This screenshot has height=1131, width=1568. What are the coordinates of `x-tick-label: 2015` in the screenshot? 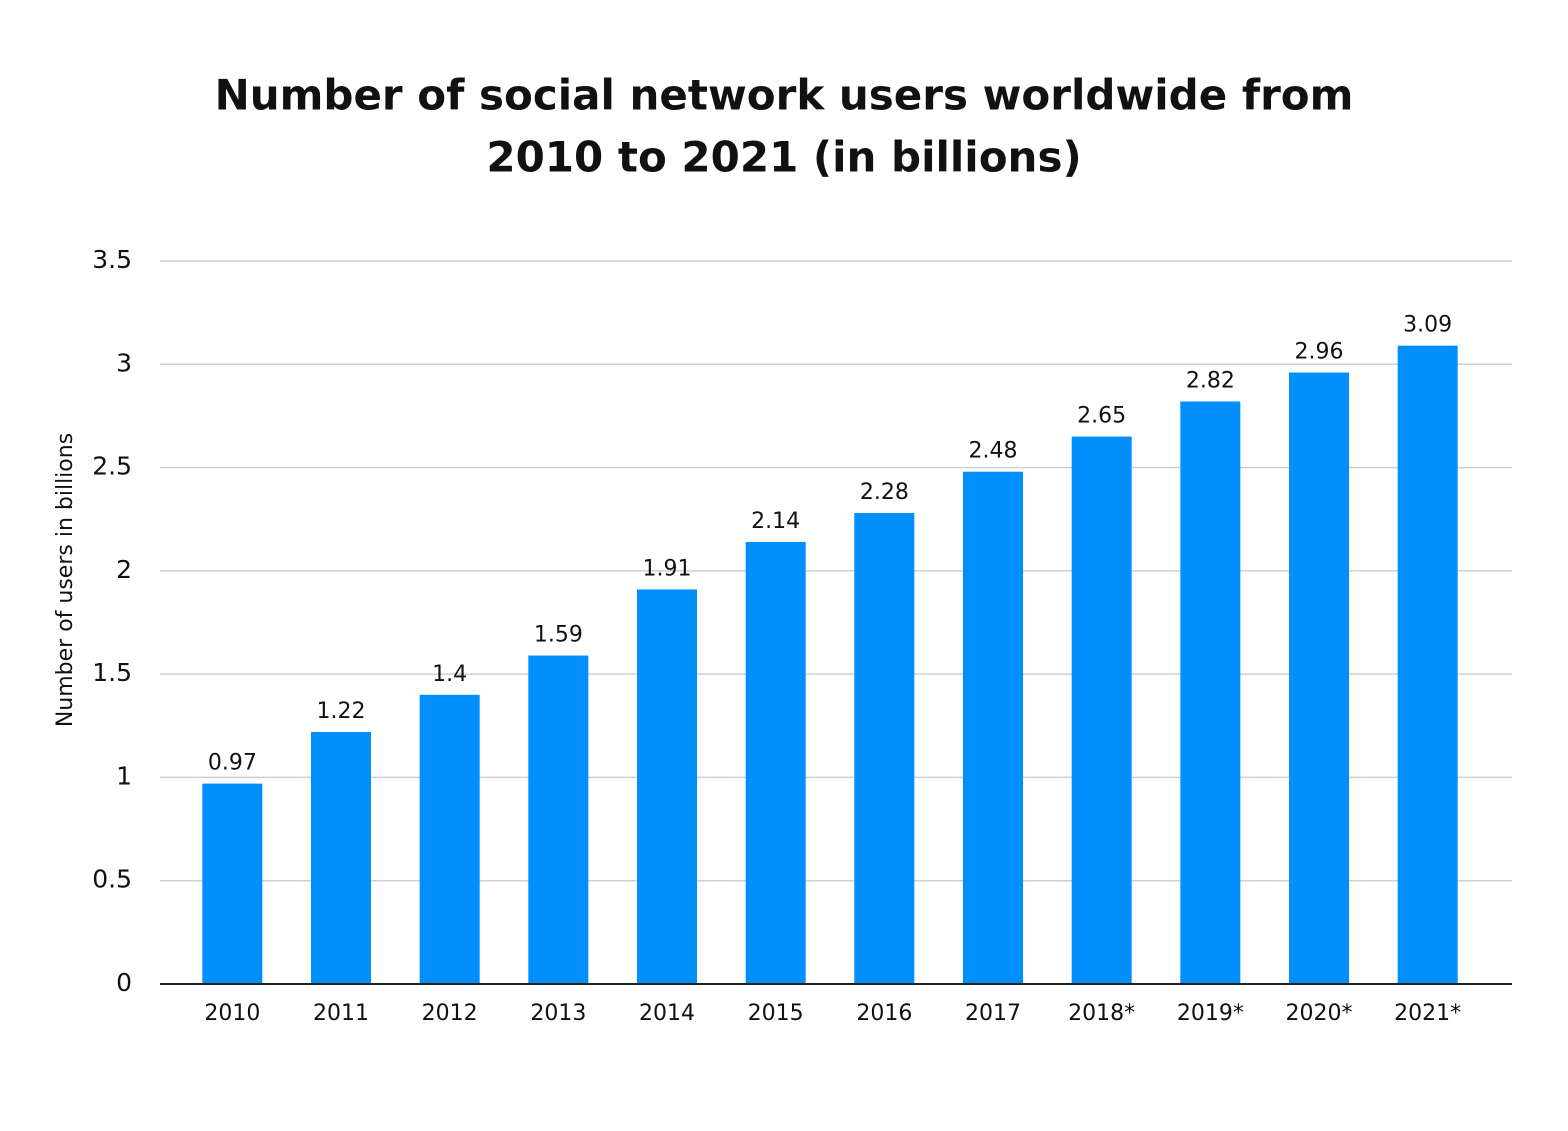 It's located at (776, 1013).